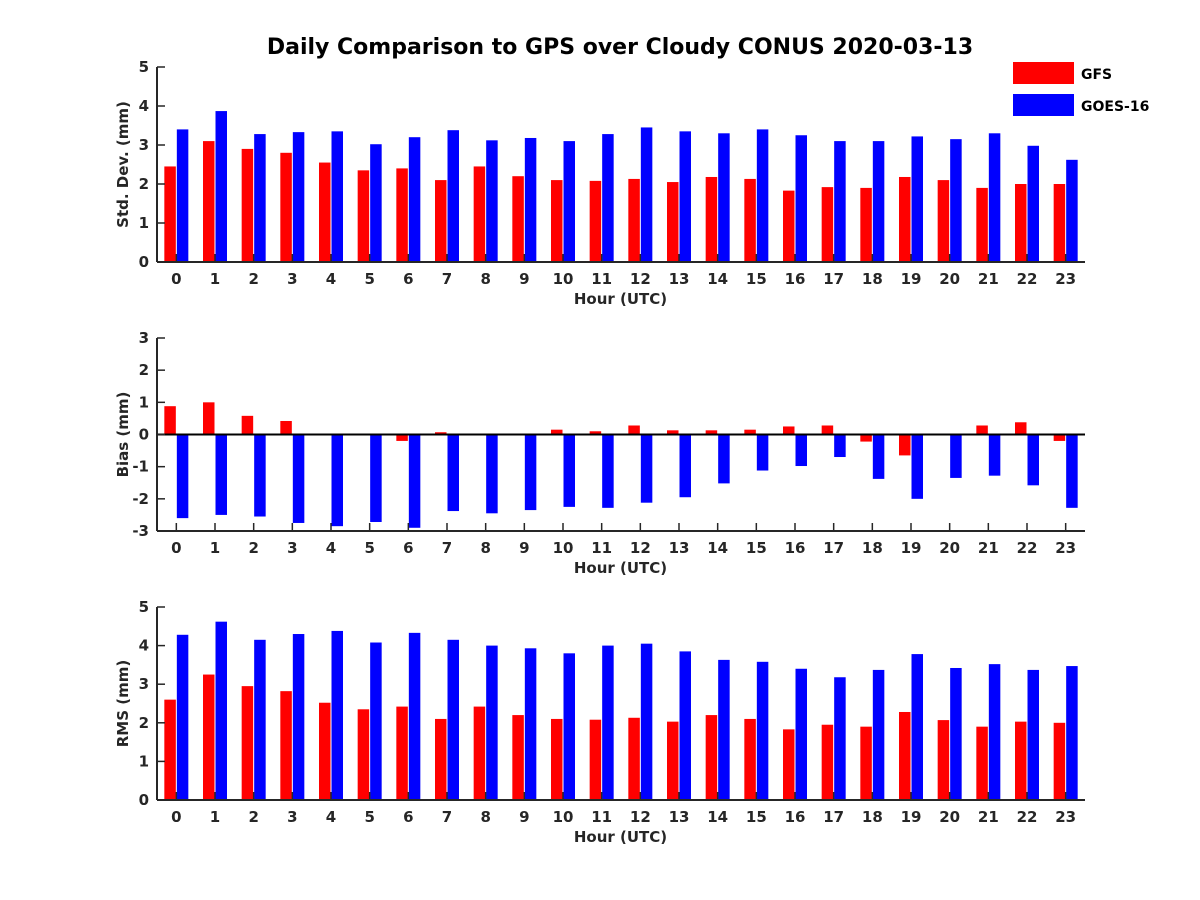 This screenshot has width=1200, height=900. What do you see at coordinates (1065, 548) in the screenshot?
I see `x-tick-label-bias-23: 23` at bounding box center [1065, 548].